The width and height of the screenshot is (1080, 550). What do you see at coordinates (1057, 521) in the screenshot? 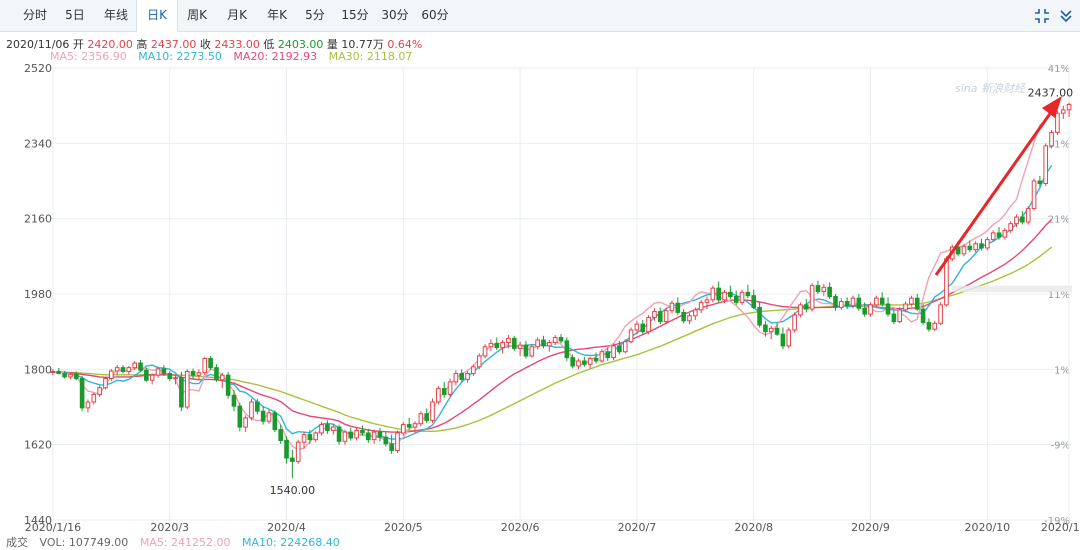
I see `pct-tick-label: -19%` at bounding box center [1057, 521].